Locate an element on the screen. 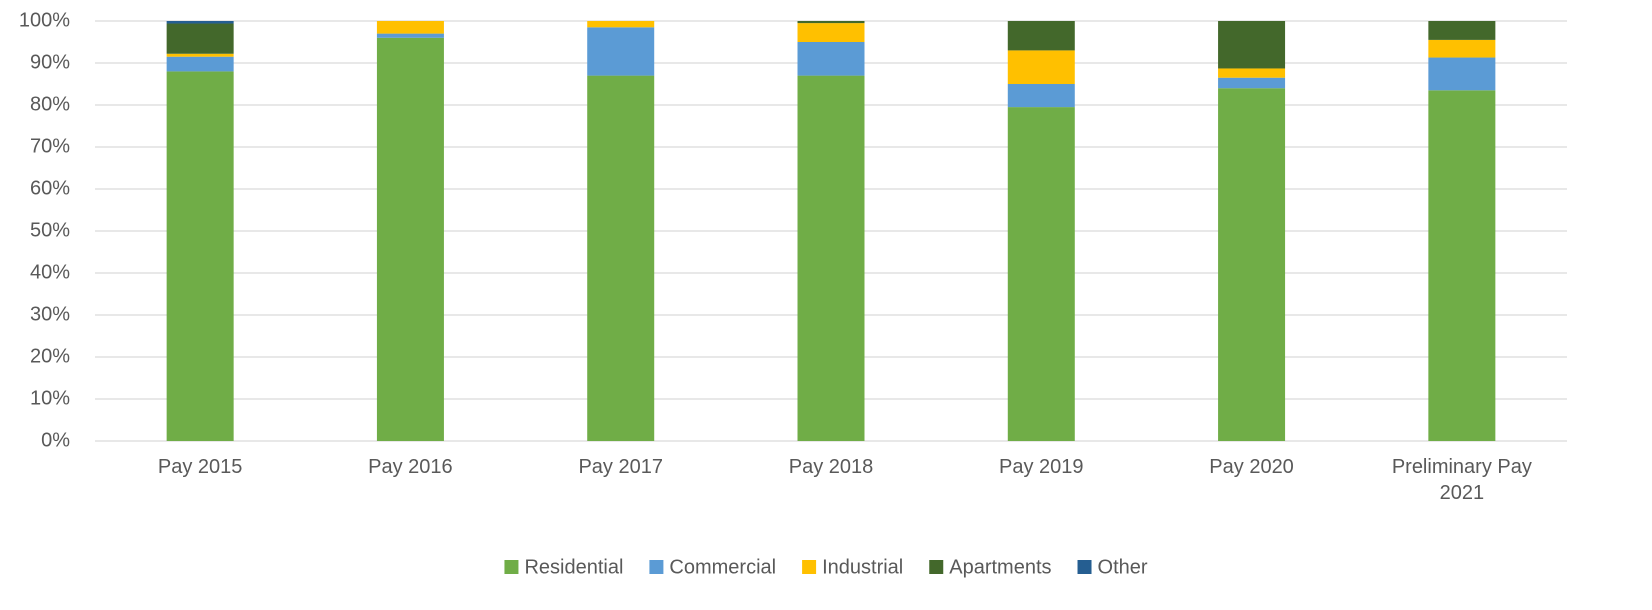 This screenshot has height=610, width=1652. x-tick-label: Pay 2016 is located at coordinates (410, 467).